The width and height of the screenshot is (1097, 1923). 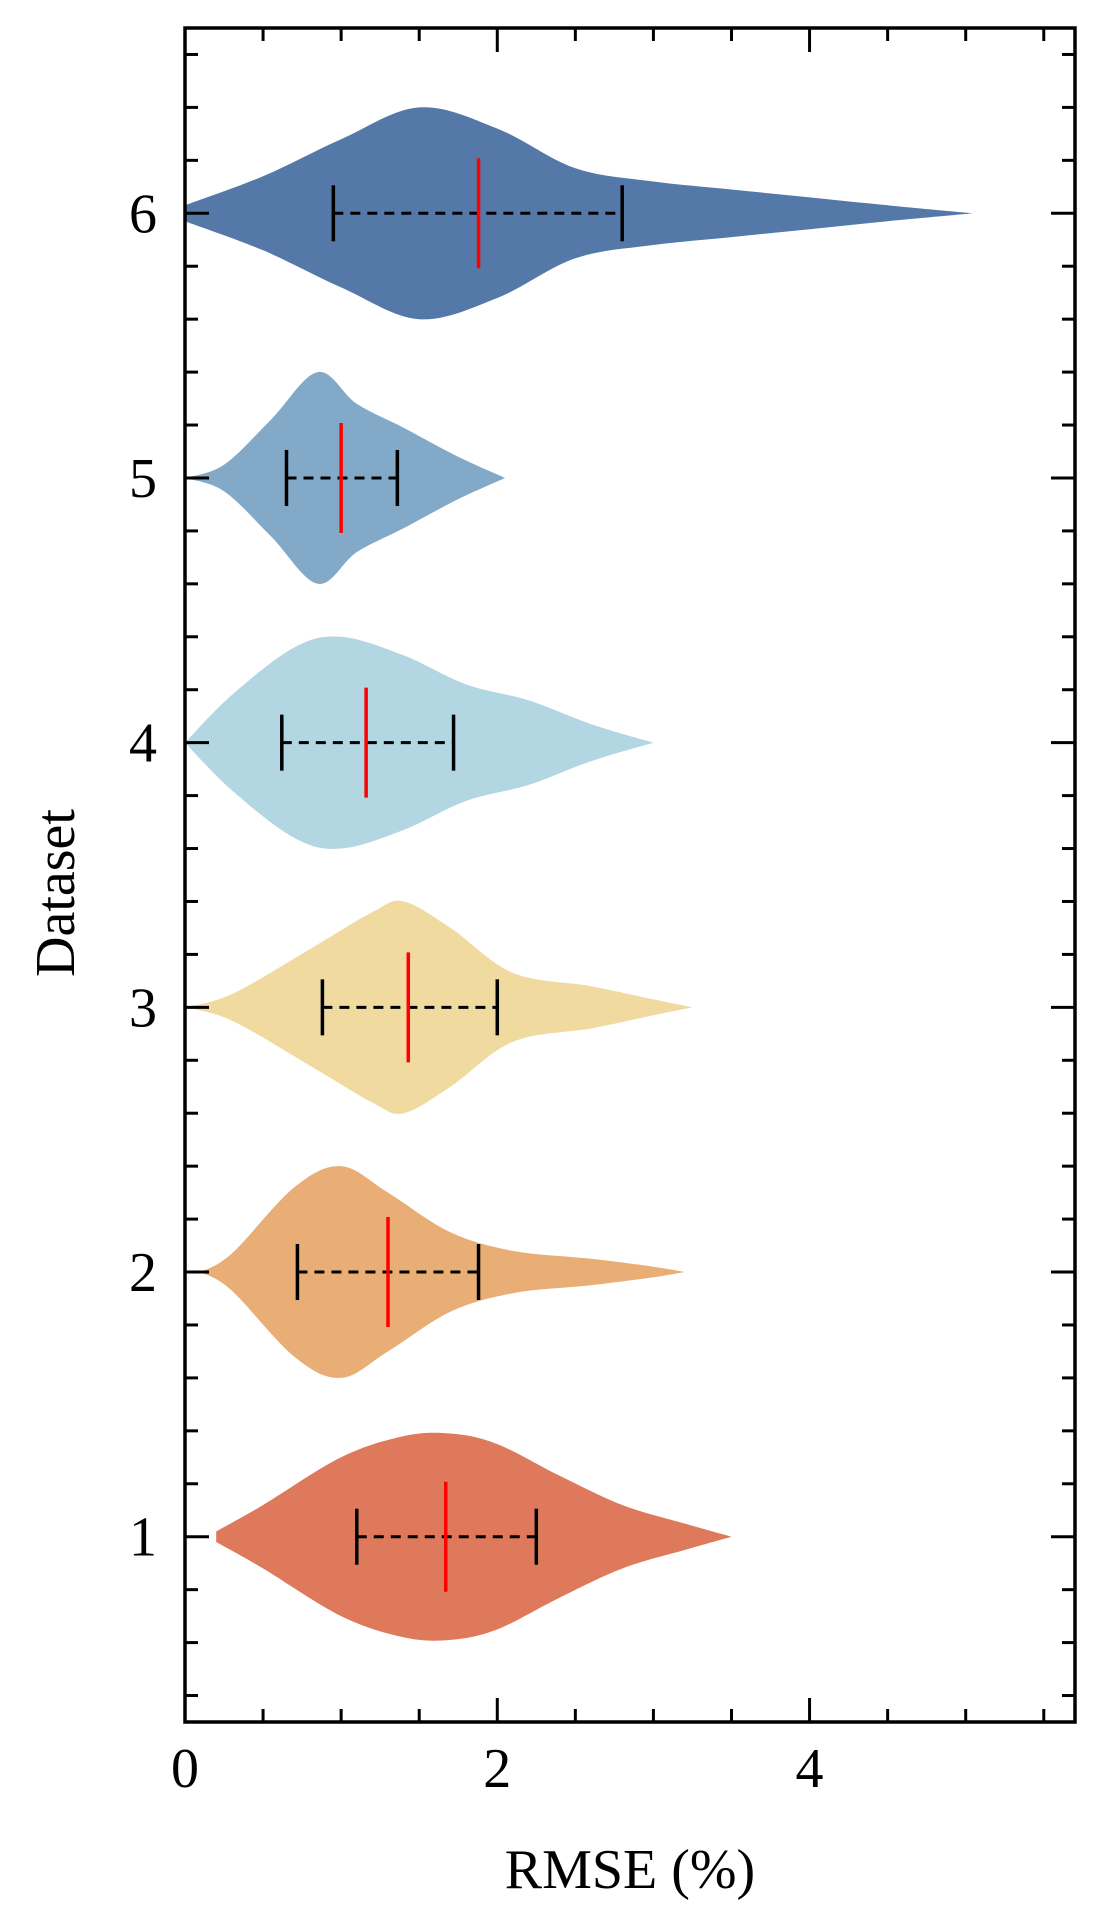 What do you see at coordinates (143, 1008) in the screenshot?
I see `y-tick-label: 3` at bounding box center [143, 1008].